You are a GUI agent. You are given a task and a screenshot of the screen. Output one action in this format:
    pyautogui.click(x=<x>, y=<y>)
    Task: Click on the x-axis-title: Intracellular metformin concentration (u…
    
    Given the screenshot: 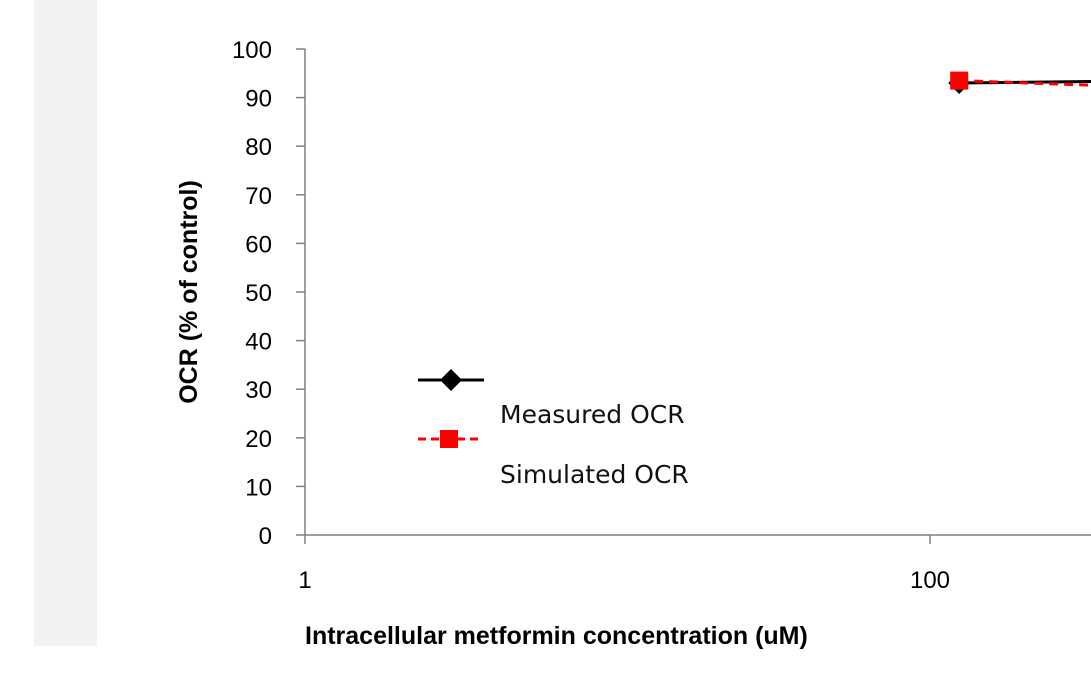 What is the action you would take?
    pyautogui.click(x=556, y=636)
    